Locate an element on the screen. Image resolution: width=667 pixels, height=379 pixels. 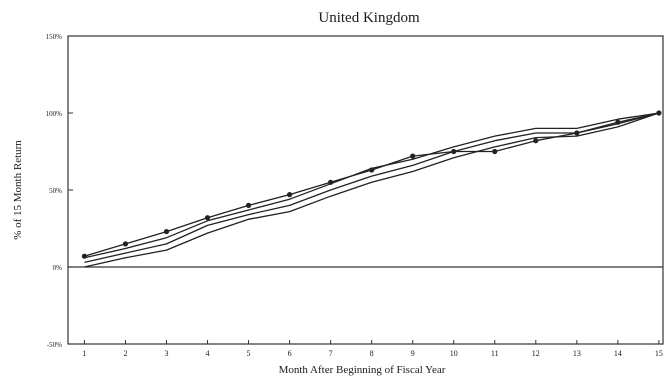
x-tick-label: 9 is located at coordinates (413, 353).